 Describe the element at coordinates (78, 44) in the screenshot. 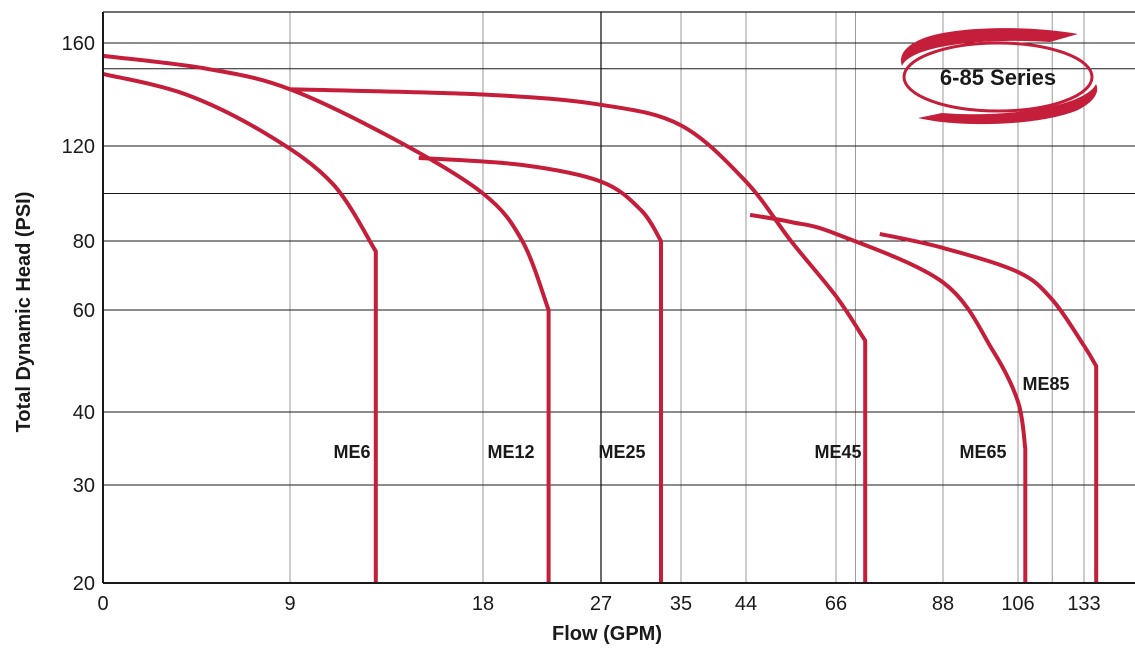

I see `y-tick-label: 160` at that location.